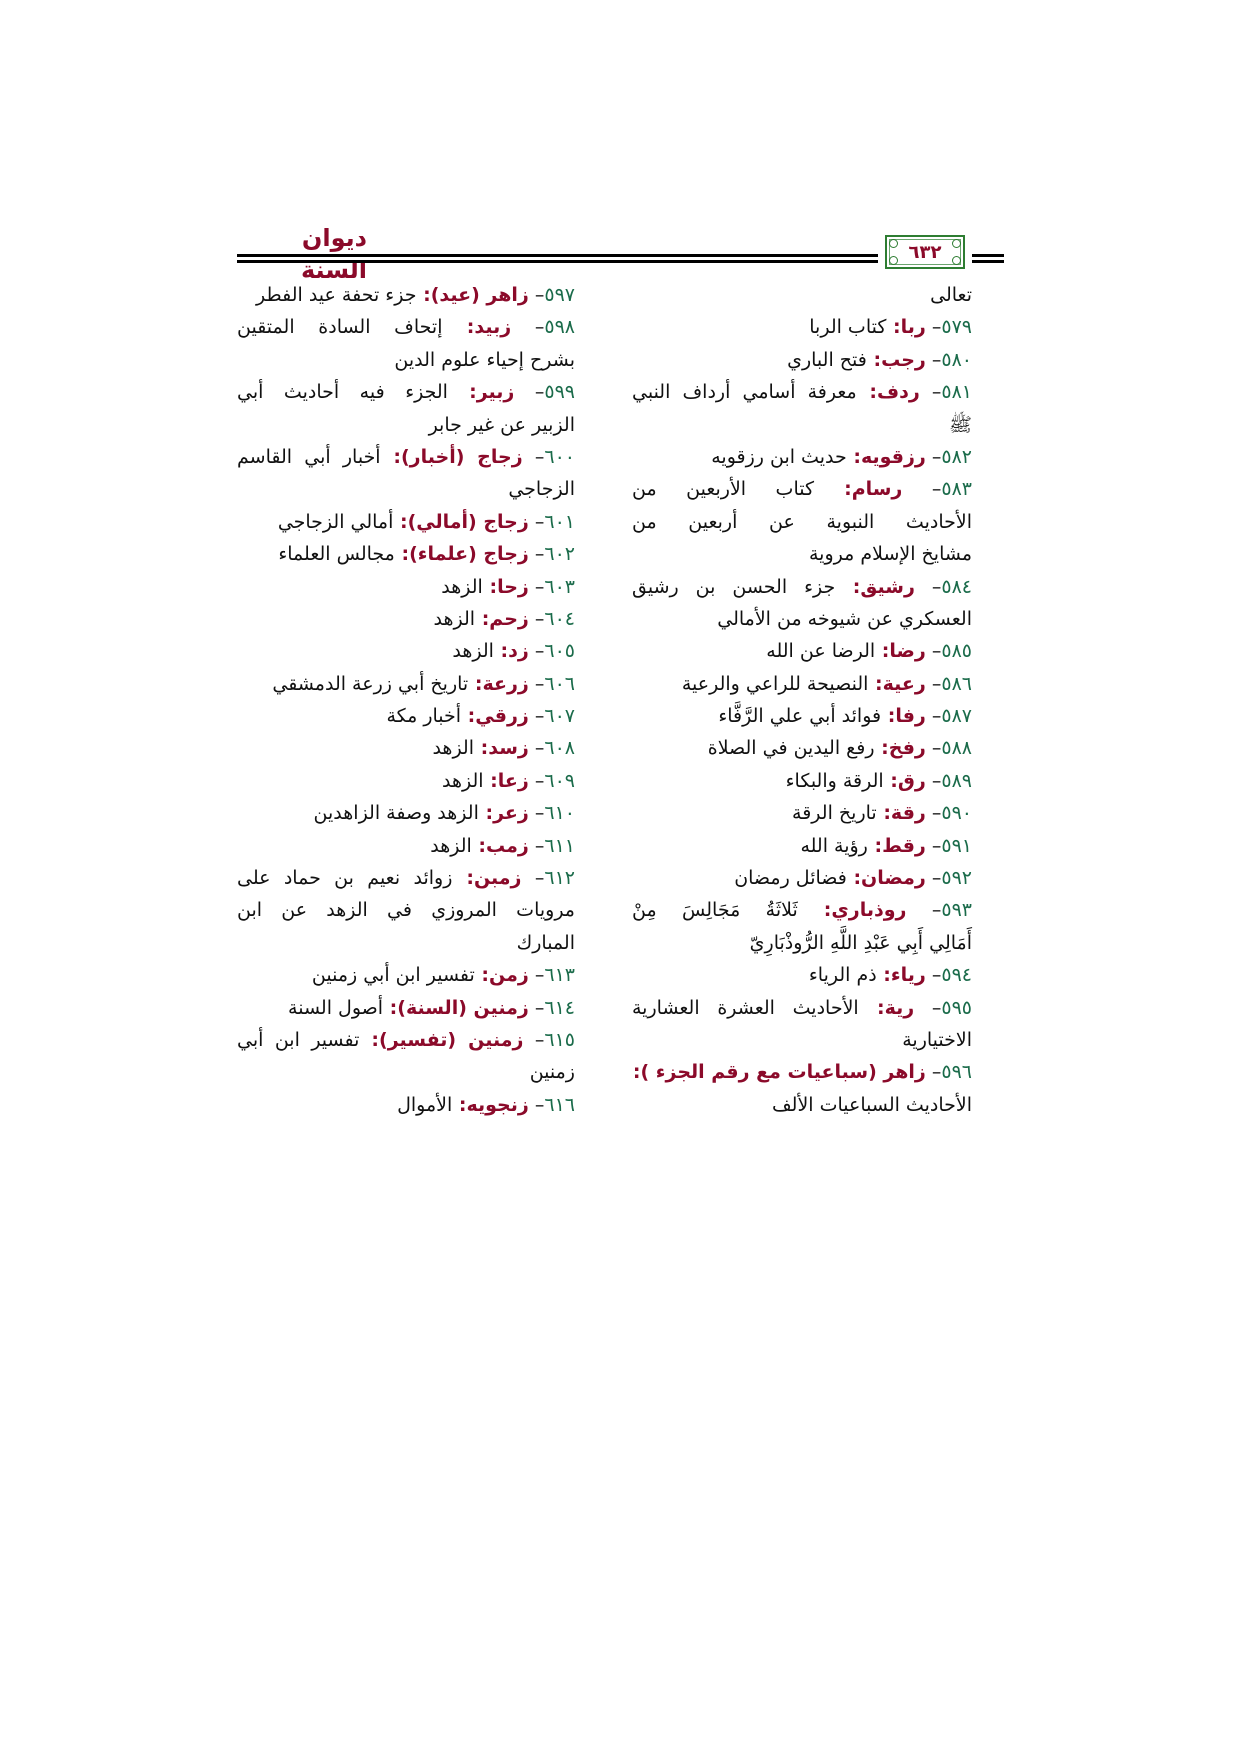  What do you see at coordinates (406, 910) in the screenshot?
I see `continuation-line: مرويات المروزي في الزهد عن ابن` at bounding box center [406, 910].